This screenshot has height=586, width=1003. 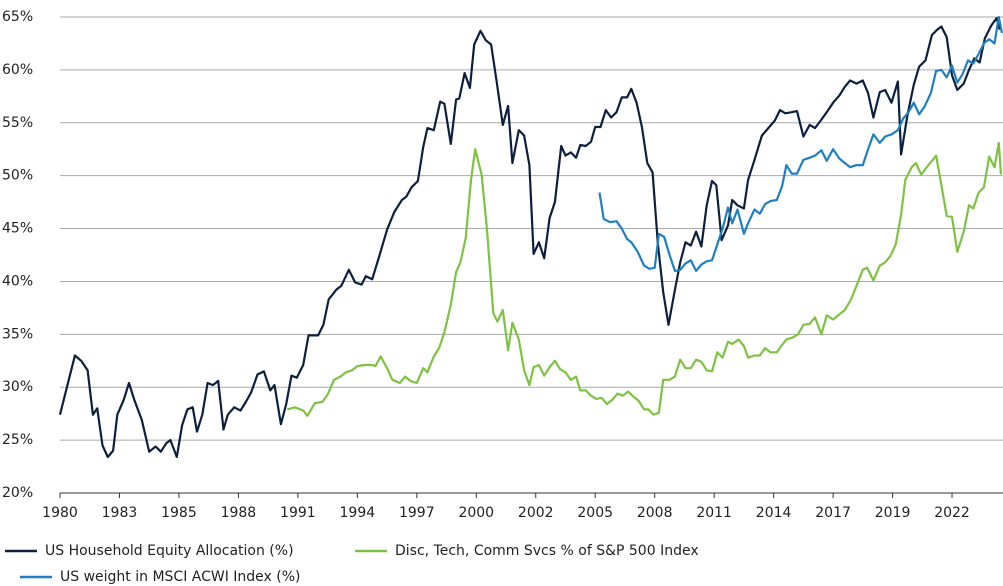 I want to click on x-tick-label: 2011, so click(x=714, y=513).